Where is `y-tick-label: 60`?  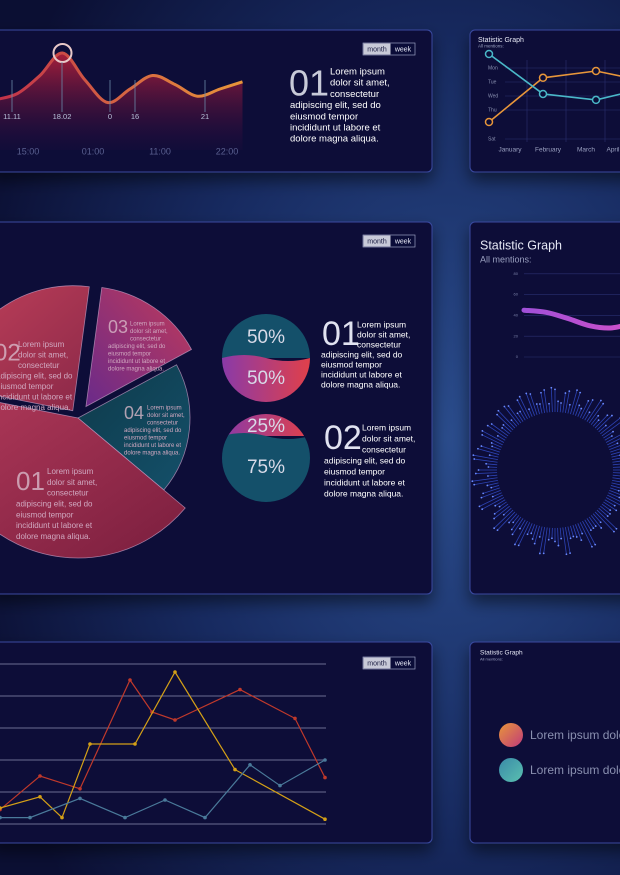 y-tick-label: 60 is located at coordinates (516, 294).